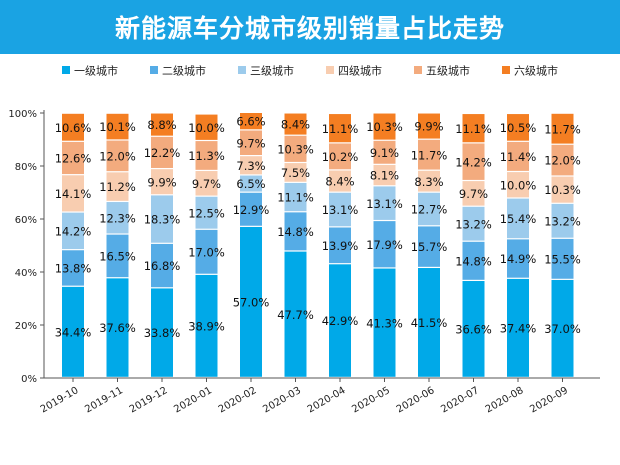 The image size is (620, 465). Describe the element at coordinates (149, 400) in the screenshot. I see `x-tick-label: 2019-12` at that location.